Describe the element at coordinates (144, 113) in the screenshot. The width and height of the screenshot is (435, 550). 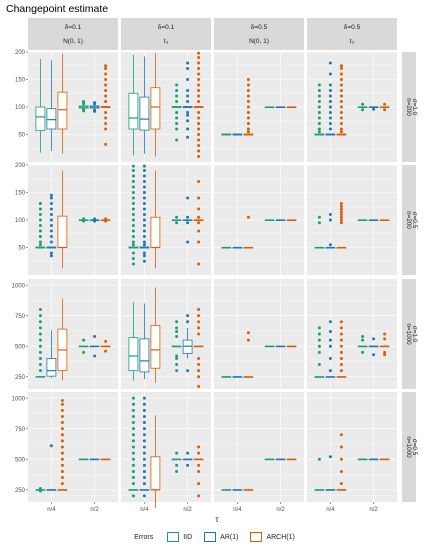
I see `box-0-1-n4-AR1-body` at that location.